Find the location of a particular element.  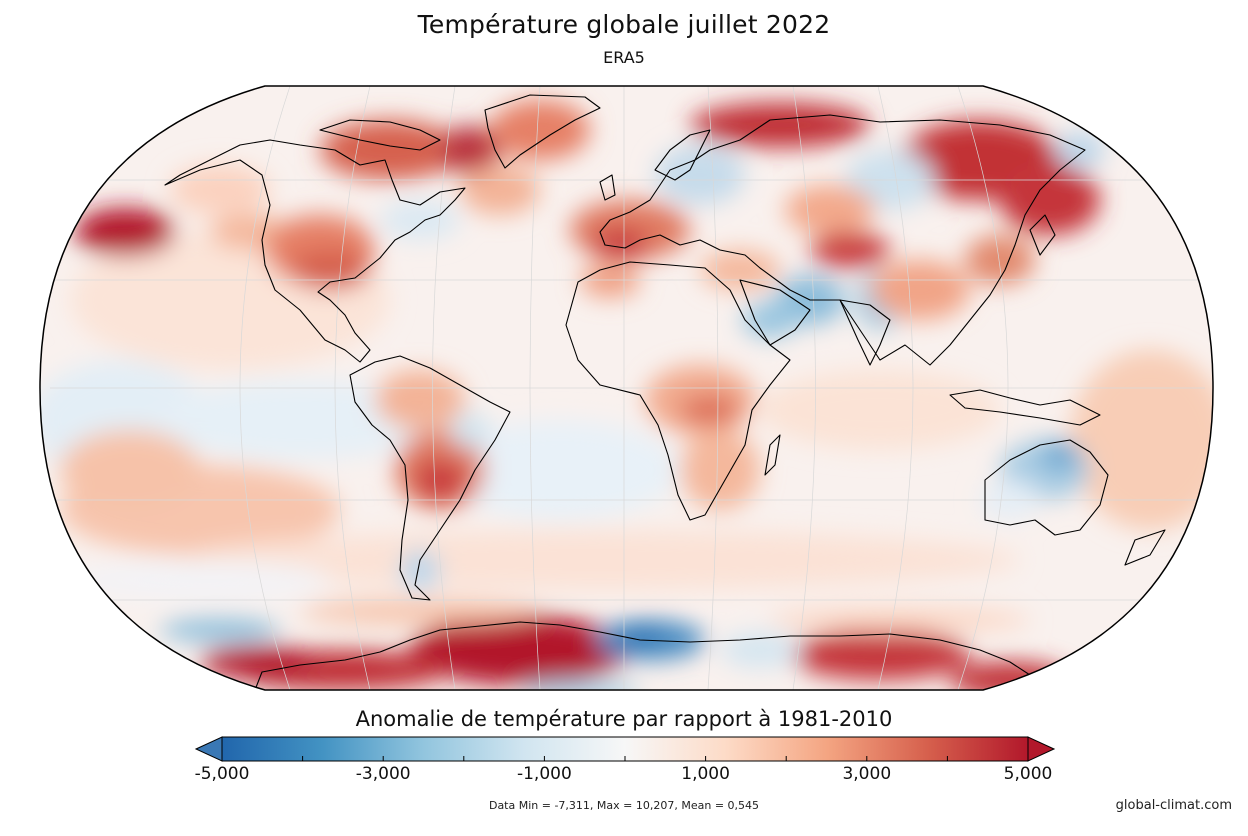

colorbar-tick-label: 1,000 is located at coordinates (705, 774).